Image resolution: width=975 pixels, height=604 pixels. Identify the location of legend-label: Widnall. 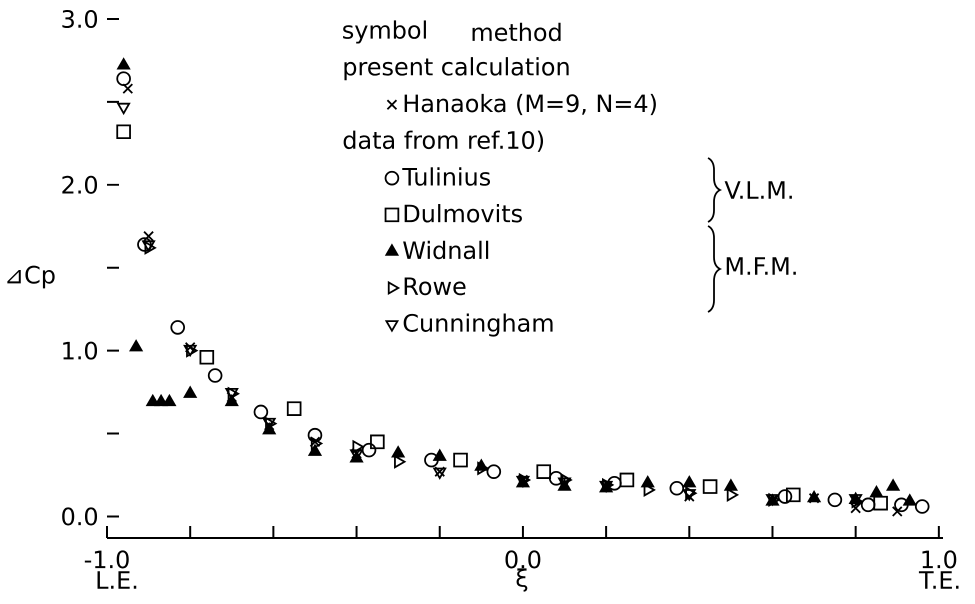
(445, 250).